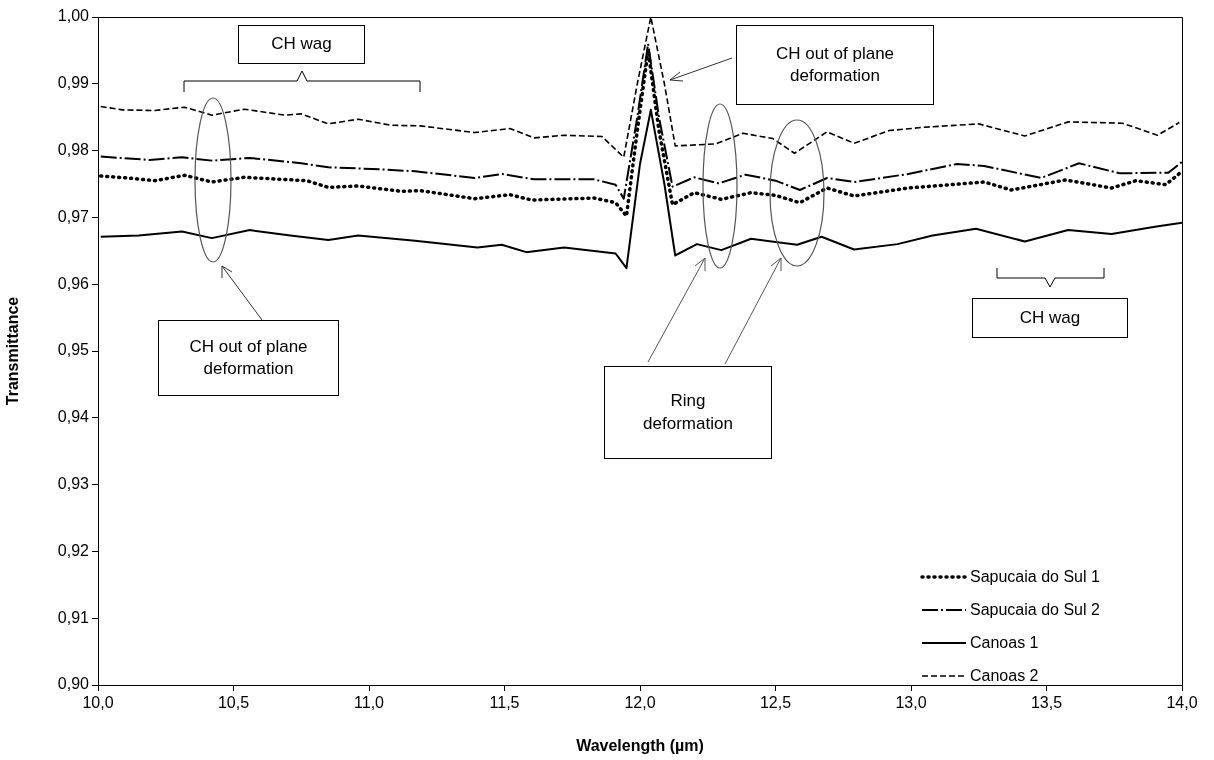 This screenshot has width=1214, height=760. What do you see at coordinates (1035, 609) in the screenshot?
I see `legend-label: Sapucaia do Sul 2` at bounding box center [1035, 609].